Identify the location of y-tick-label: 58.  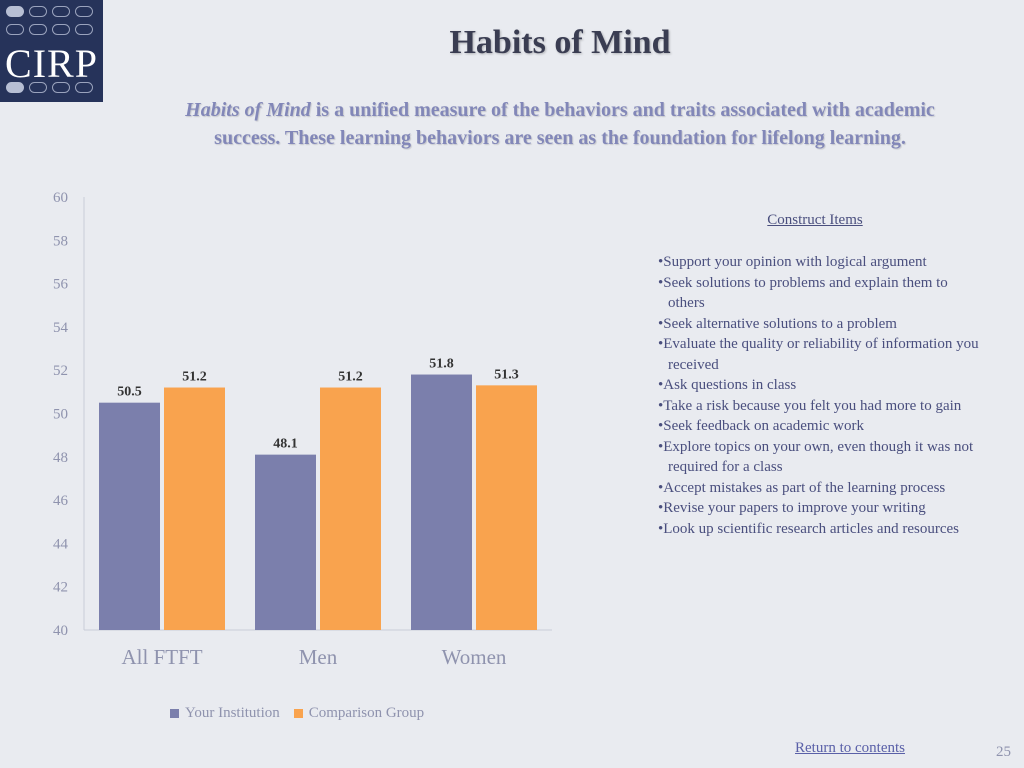
(60, 241).